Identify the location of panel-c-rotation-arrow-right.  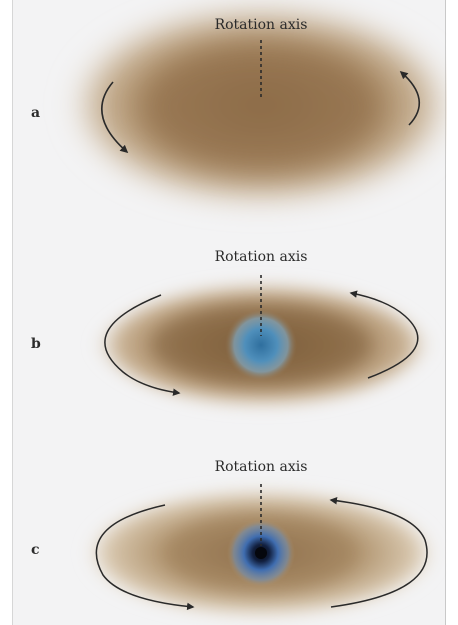
(378, 552).